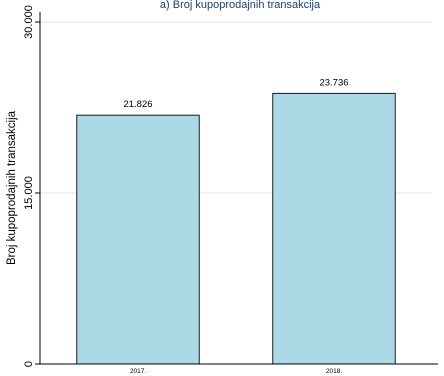 The height and width of the screenshot is (376, 444). I want to click on x-tick-label-0: 2017., so click(138, 371).